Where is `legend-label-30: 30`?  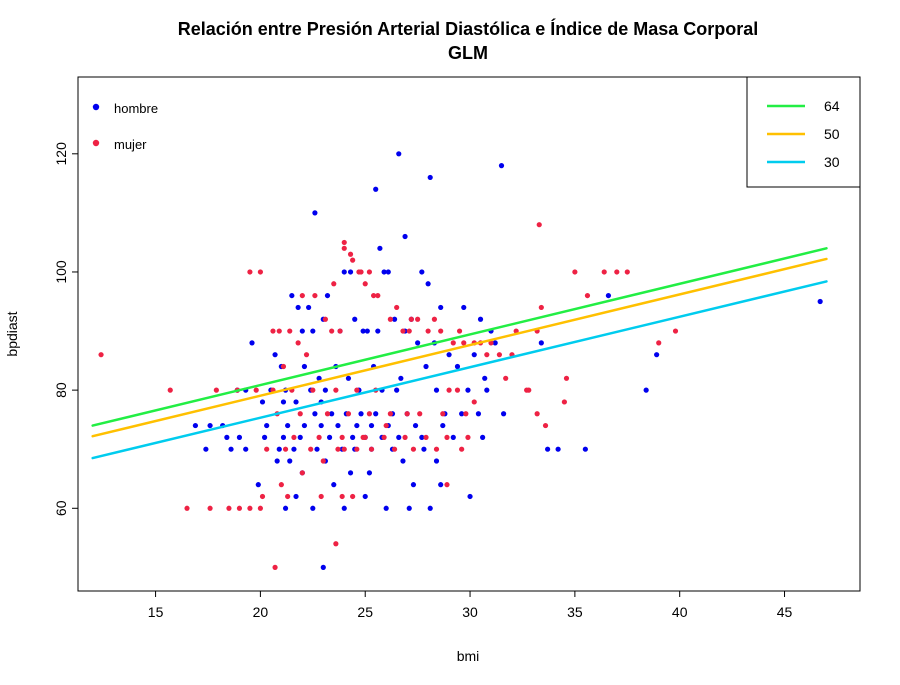
legend-label-30: 30 is located at coordinates (832, 162).